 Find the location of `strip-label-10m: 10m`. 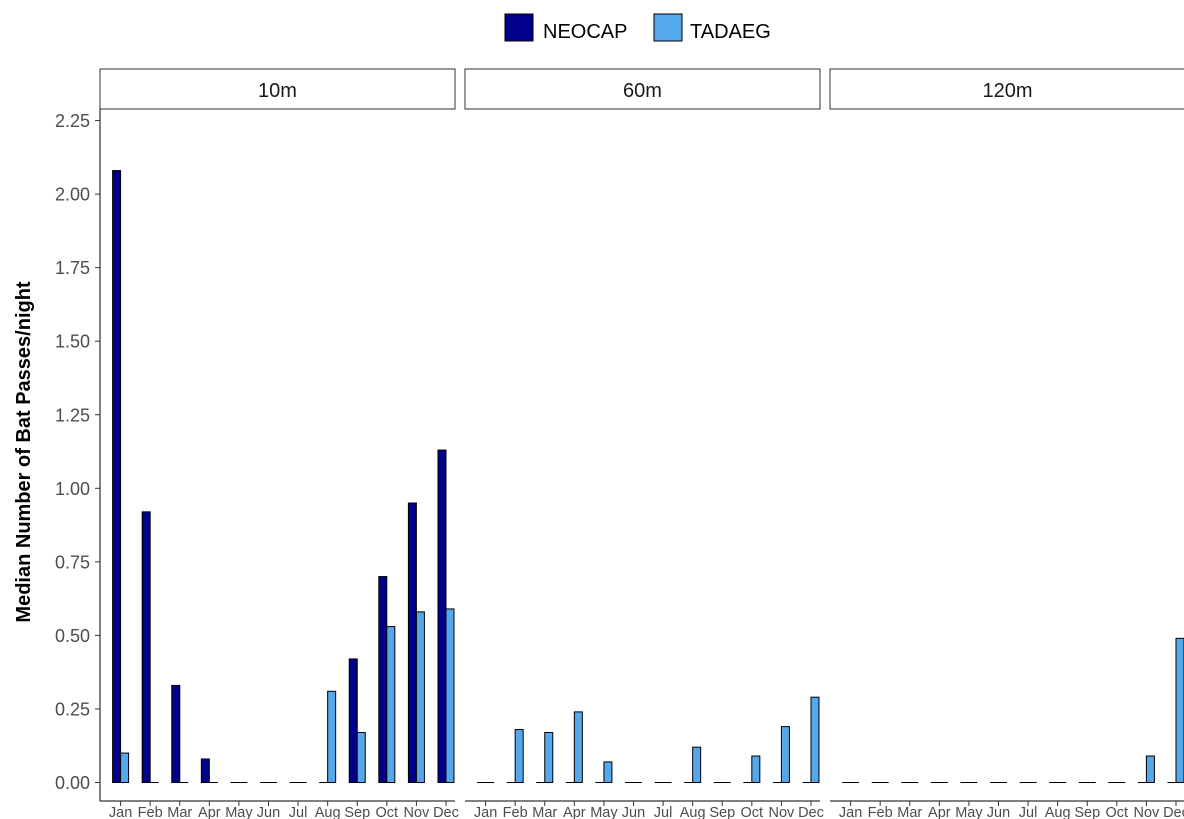

strip-label-10m: 10m is located at coordinates (277, 91).